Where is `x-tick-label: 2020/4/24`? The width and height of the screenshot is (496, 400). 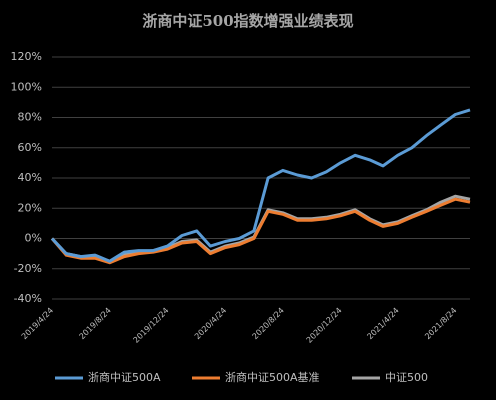
x-tick-label: 2020/4/24 is located at coordinates (210, 323).